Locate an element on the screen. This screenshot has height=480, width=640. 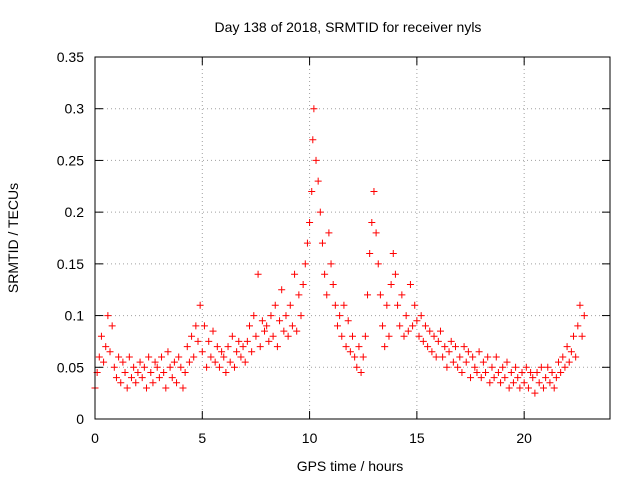
y-tick-label: 0 is located at coordinates (80, 419).